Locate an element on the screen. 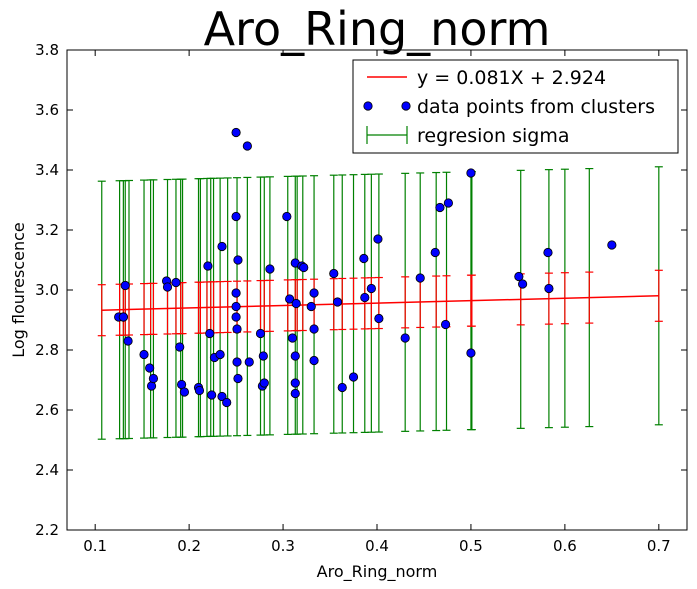  x-tick-label: 0.6 is located at coordinates (565, 546).